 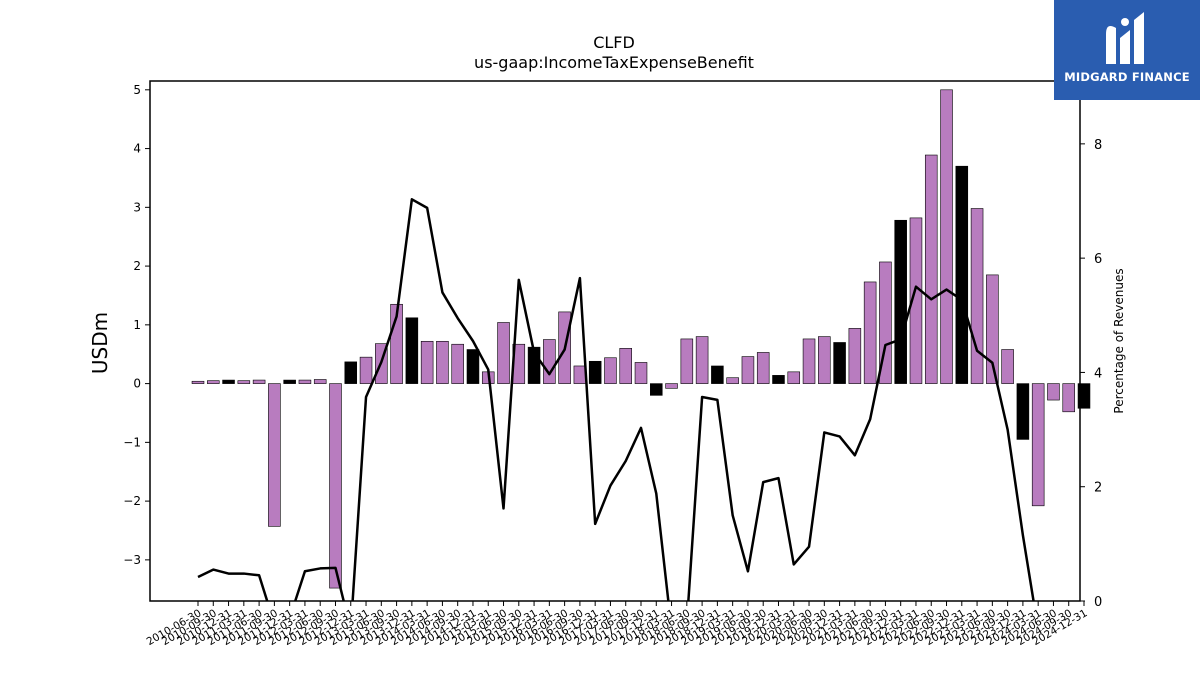 What do you see at coordinates (132, 501) in the screenshot?
I see `y-tick-label: −2` at bounding box center [132, 501].